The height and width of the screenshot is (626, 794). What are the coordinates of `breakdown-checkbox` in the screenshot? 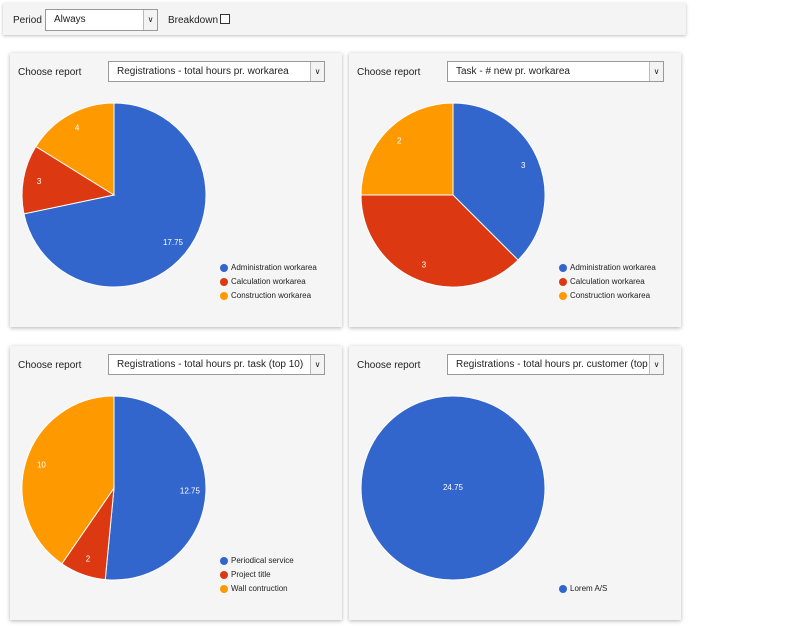 It's located at (225, 19).